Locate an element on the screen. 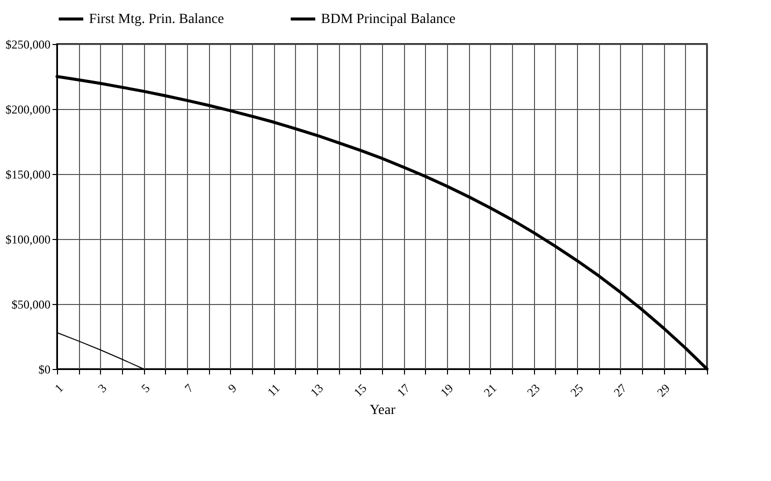 This screenshot has width=771, height=481. x-tick-label: 23 is located at coordinates (533, 390).